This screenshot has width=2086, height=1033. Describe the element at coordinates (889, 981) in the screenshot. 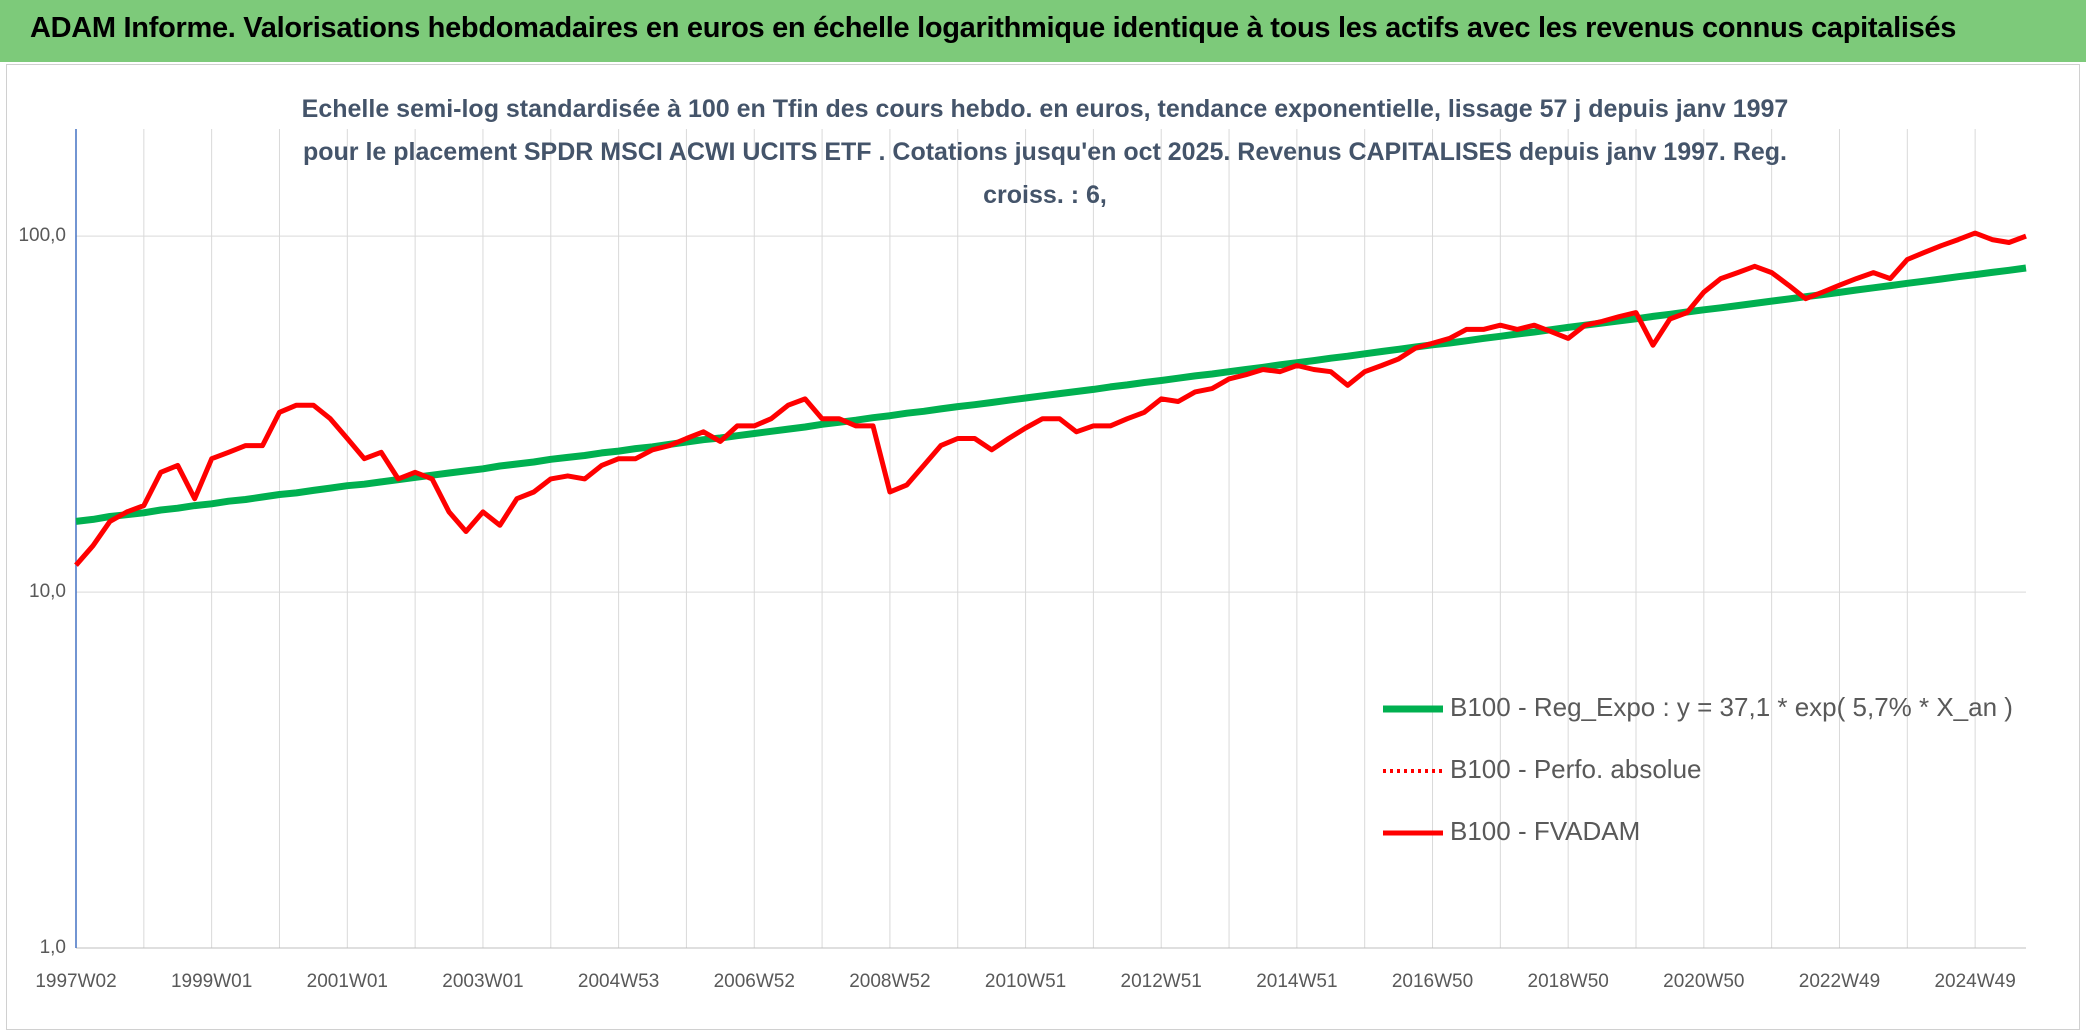

I see `x-tick-label: 2008W52` at that location.